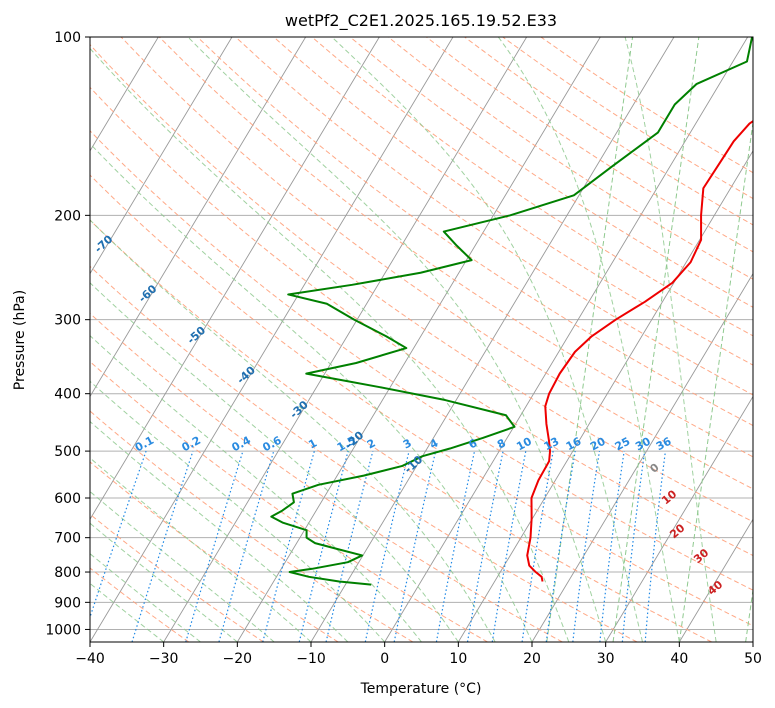 The width and height of the screenshot is (775, 708). What do you see at coordinates (421, 689) in the screenshot?
I see `x-axis-label: Temperature (°C)` at bounding box center [421, 689].